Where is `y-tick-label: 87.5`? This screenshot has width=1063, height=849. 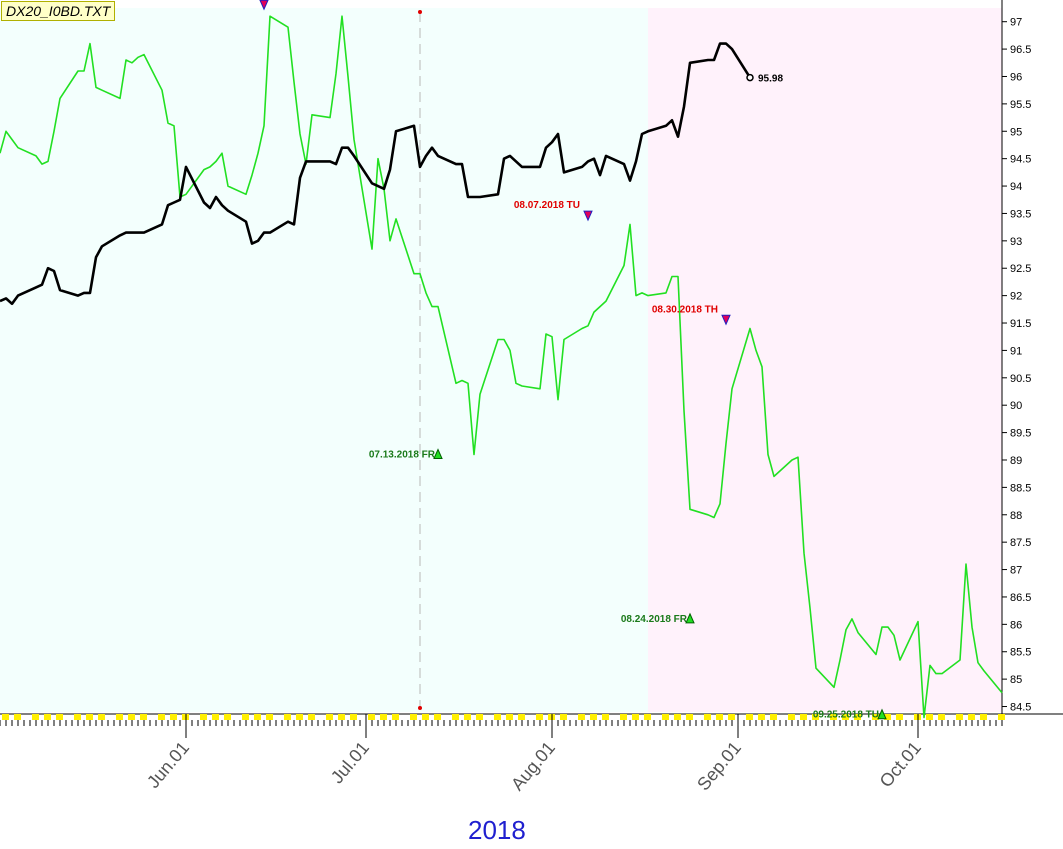
y-tick-label: 87.5 is located at coordinates (1020, 543).